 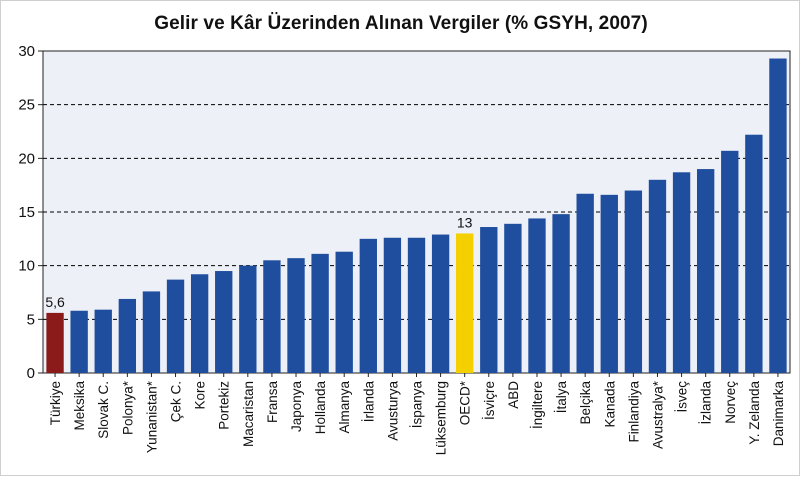 I want to click on category-label: OECD*, so click(x=465, y=402).